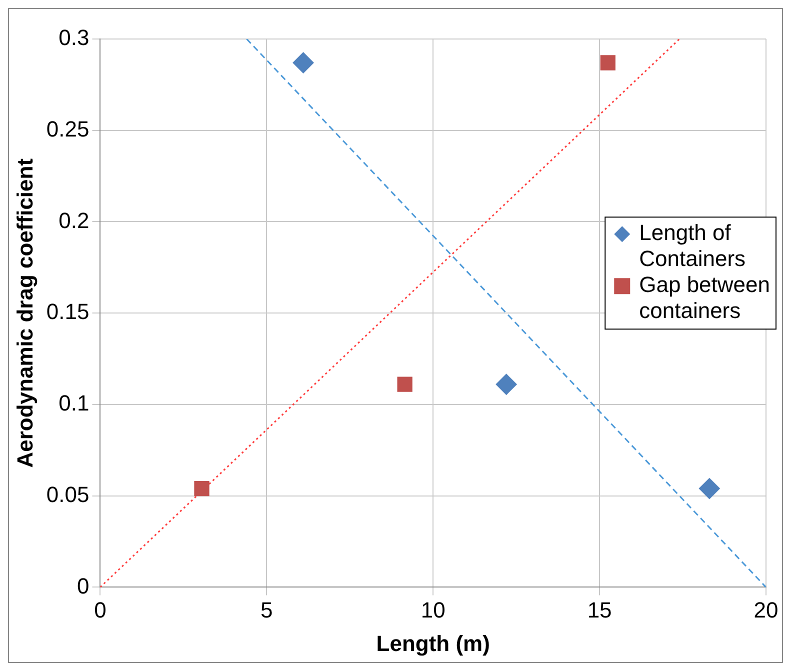 Image resolution: width=791 pixels, height=671 pixels. What do you see at coordinates (74, 220) in the screenshot?
I see `y-tick-label: 0.2` at bounding box center [74, 220].